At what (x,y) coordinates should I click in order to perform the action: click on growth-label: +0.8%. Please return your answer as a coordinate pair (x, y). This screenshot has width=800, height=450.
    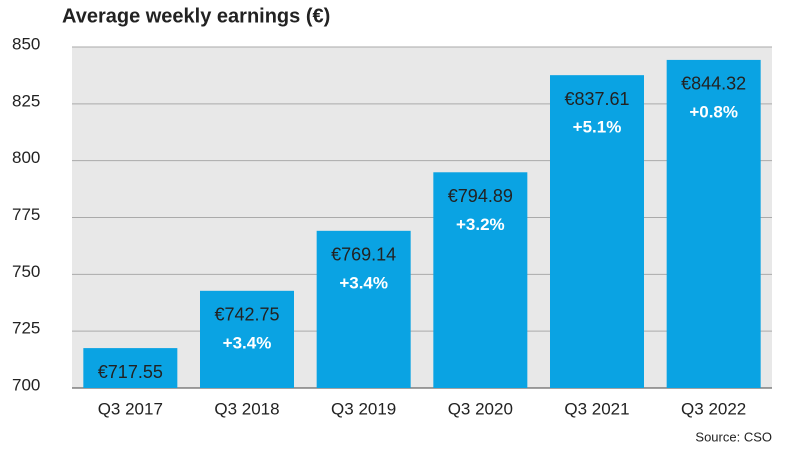
    Looking at the image, I should click on (713, 111).